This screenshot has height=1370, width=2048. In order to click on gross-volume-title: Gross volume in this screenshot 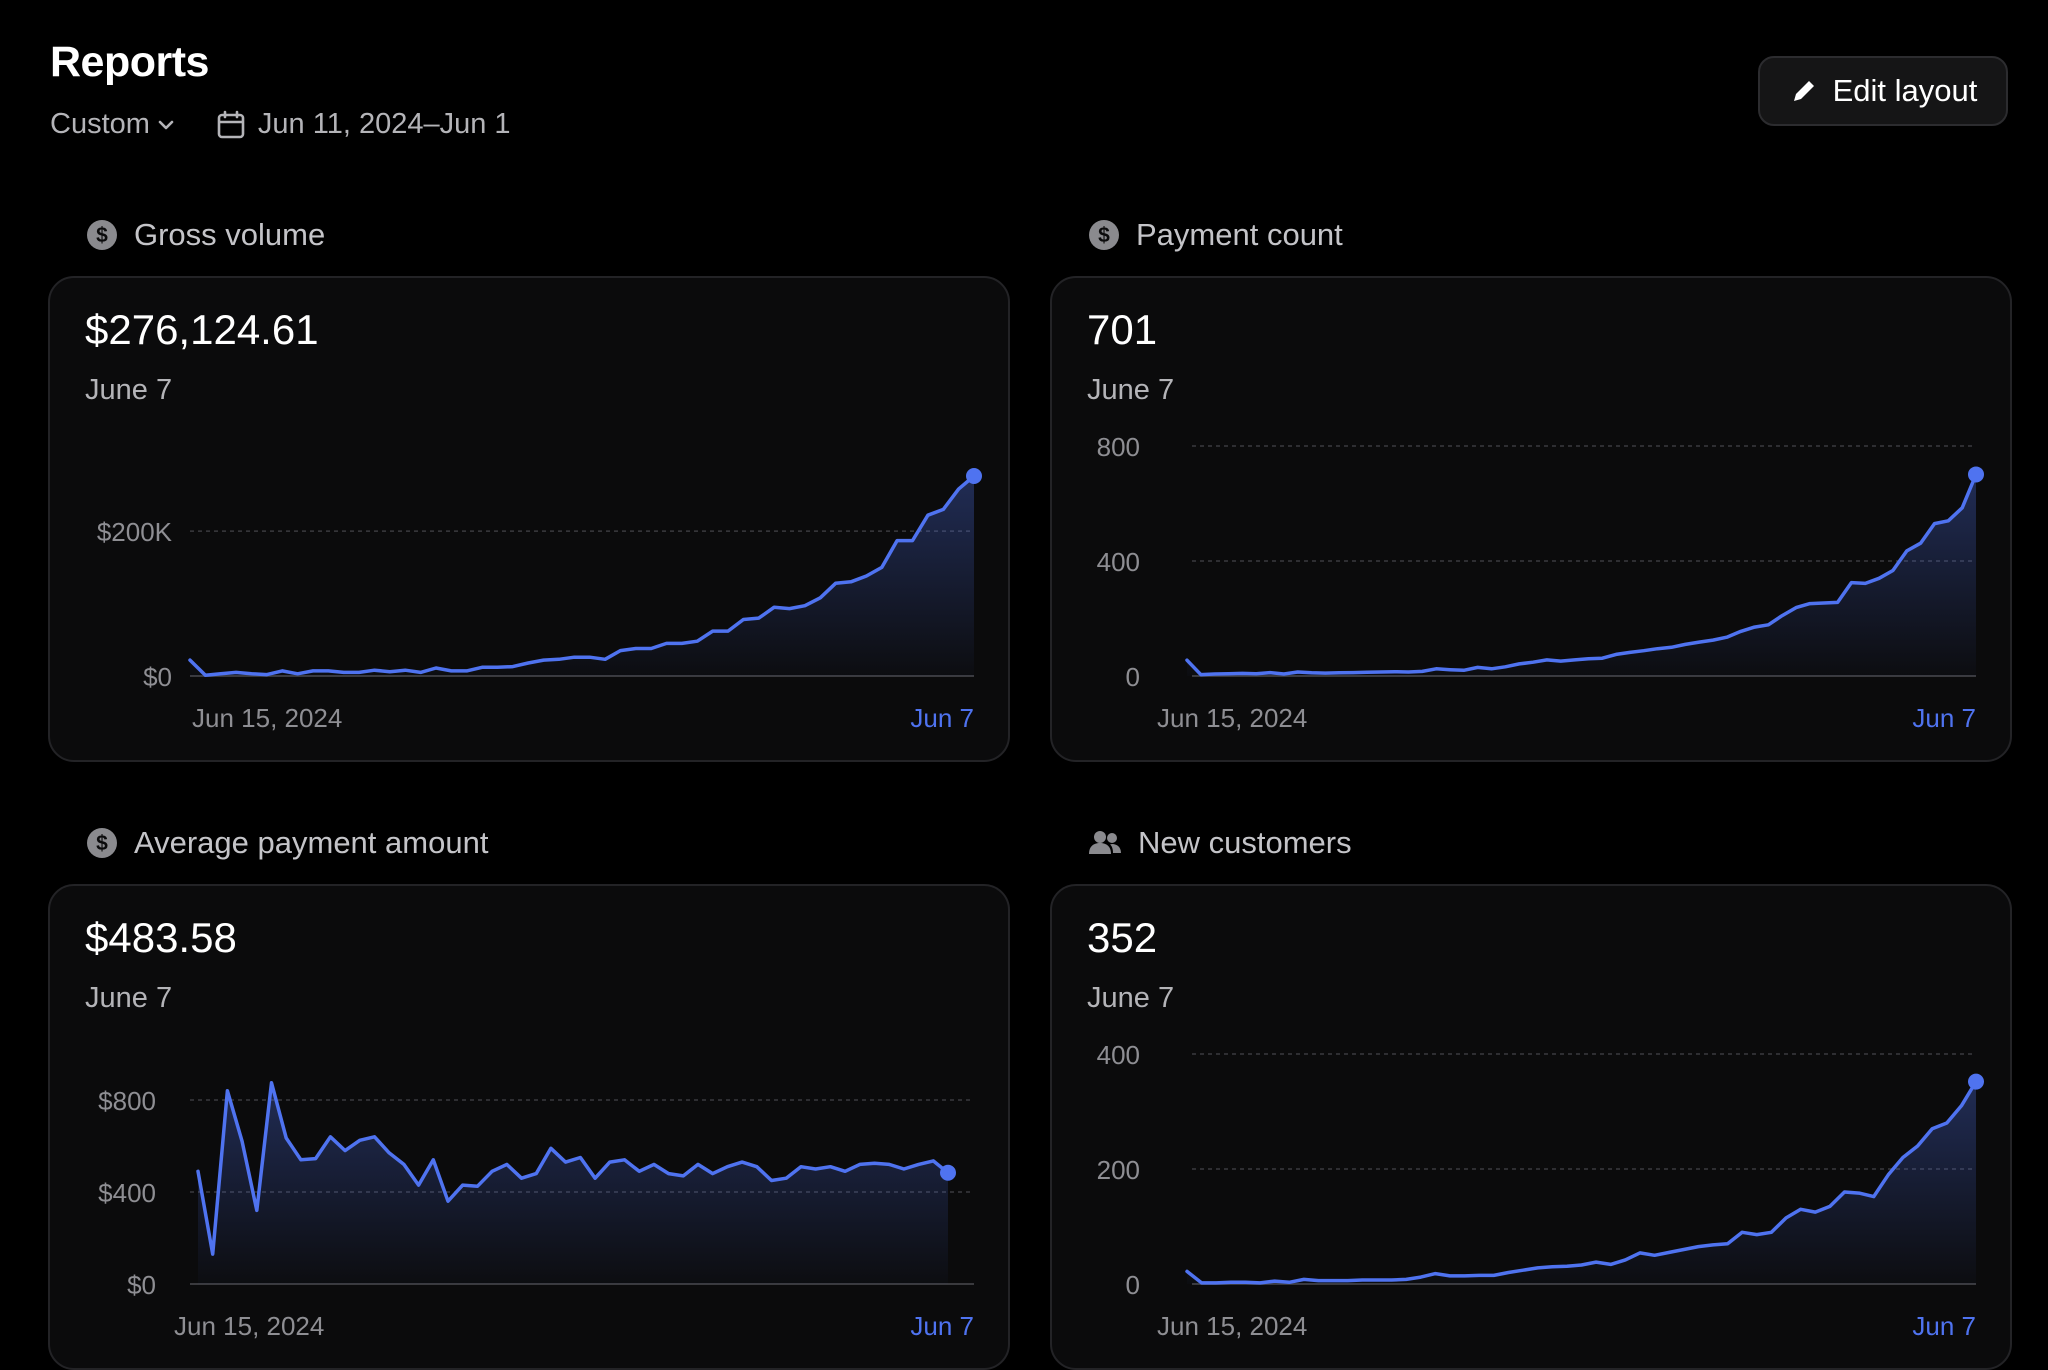, I will do `click(230, 234)`.